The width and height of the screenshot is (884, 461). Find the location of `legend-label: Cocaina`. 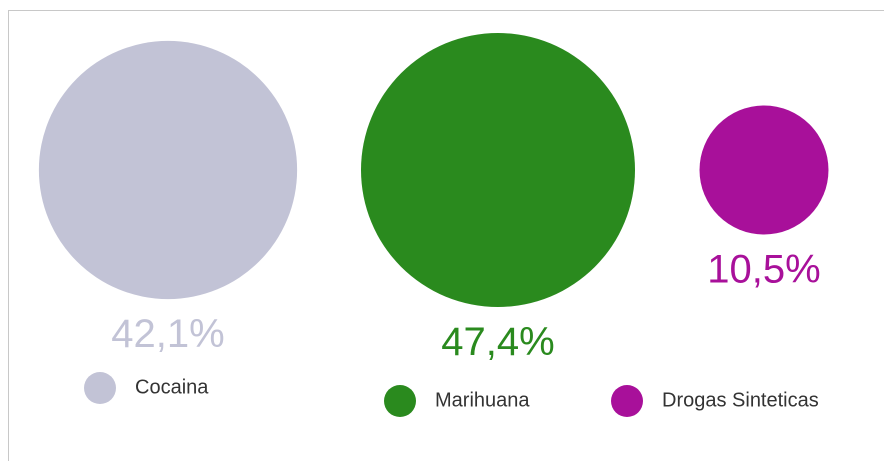

legend-label: Cocaina is located at coordinates (172, 387).